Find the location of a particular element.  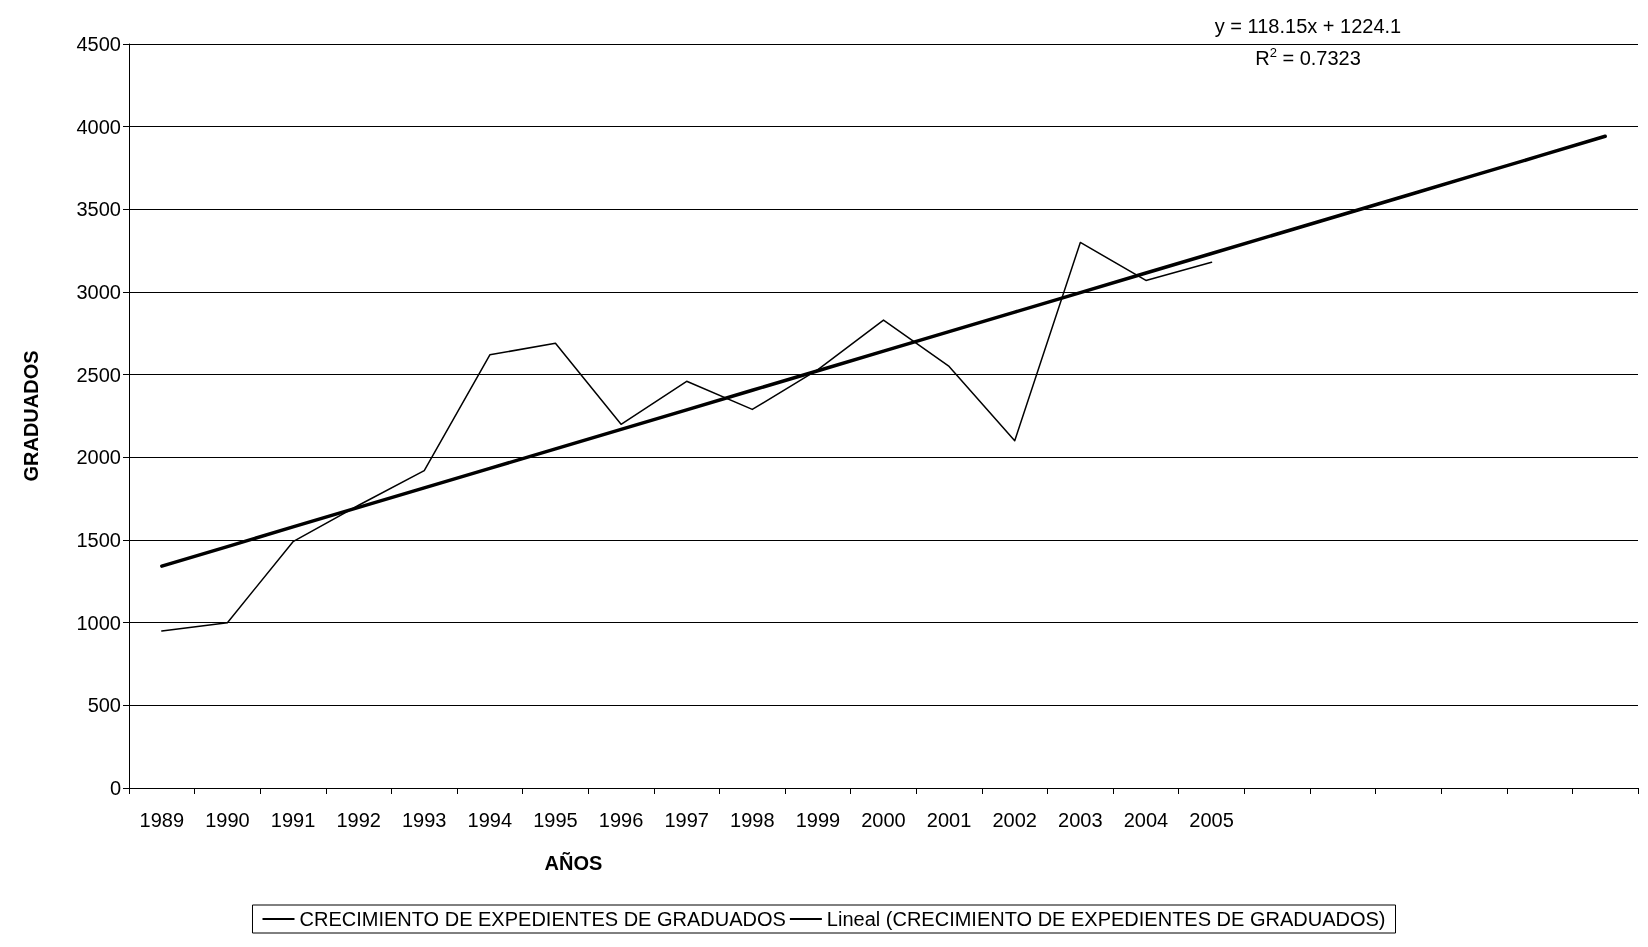

x-tick-label: 1993 is located at coordinates (424, 820).